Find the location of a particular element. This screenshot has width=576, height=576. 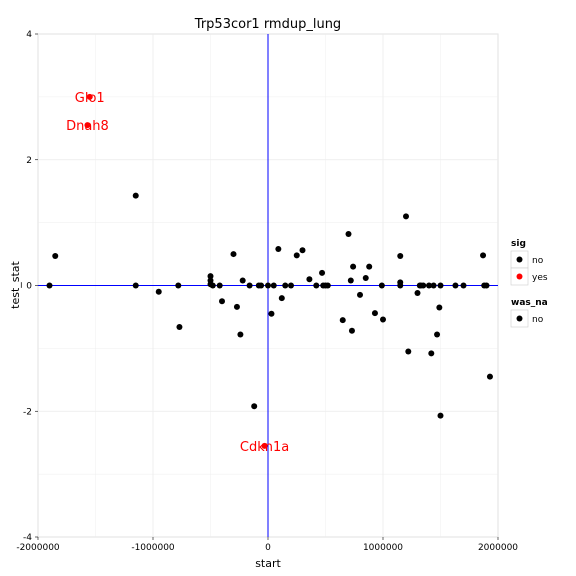

legend-title: sig is located at coordinates (518, 244).